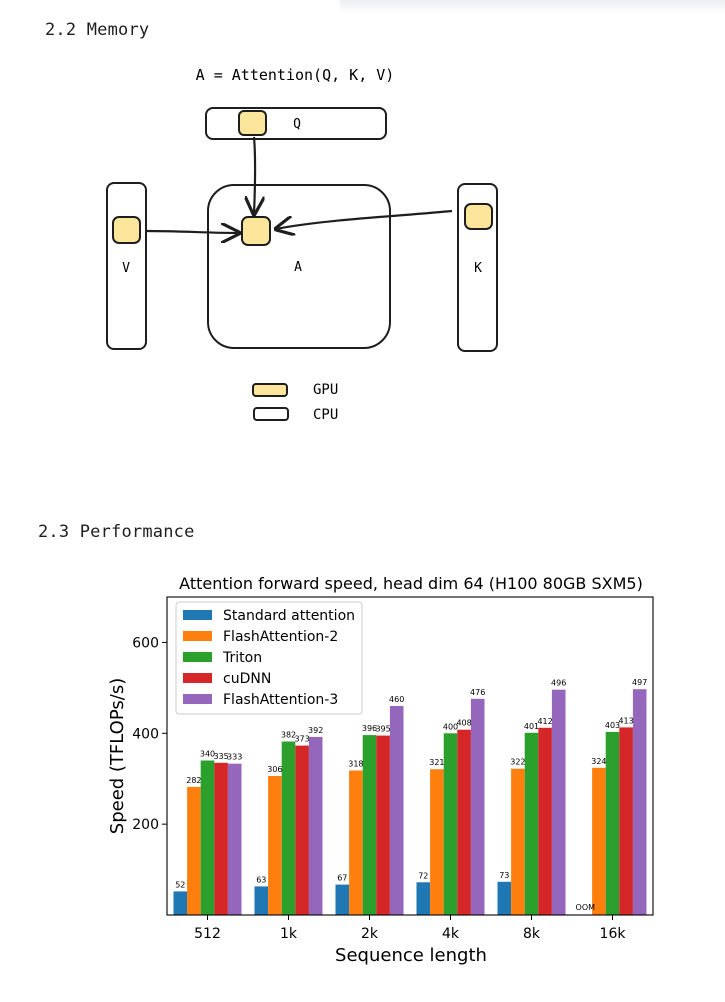 This screenshot has width=725, height=1002. Describe the element at coordinates (242, 658) in the screenshot. I see `legend-label-2: Triton` at that location.